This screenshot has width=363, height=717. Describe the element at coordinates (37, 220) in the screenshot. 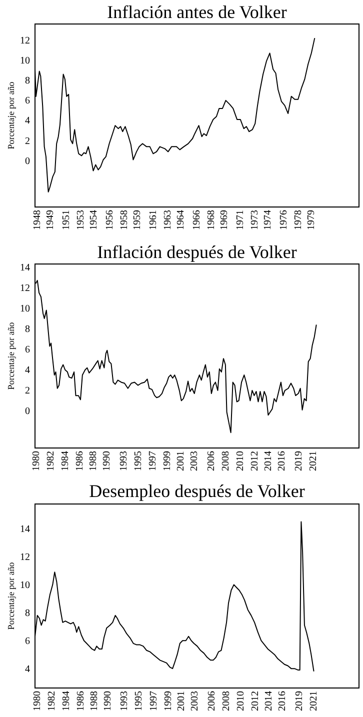

I see `x-tick-label: 1948` at that location.